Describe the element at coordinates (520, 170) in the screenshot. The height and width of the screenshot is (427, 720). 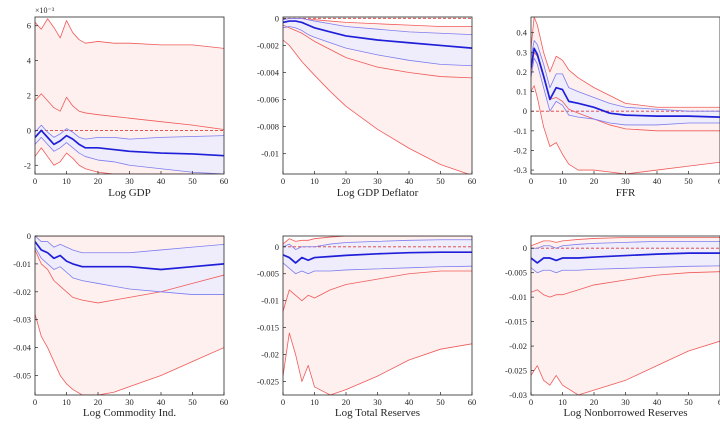
I see `y-tick-label: -0.3` at that location.